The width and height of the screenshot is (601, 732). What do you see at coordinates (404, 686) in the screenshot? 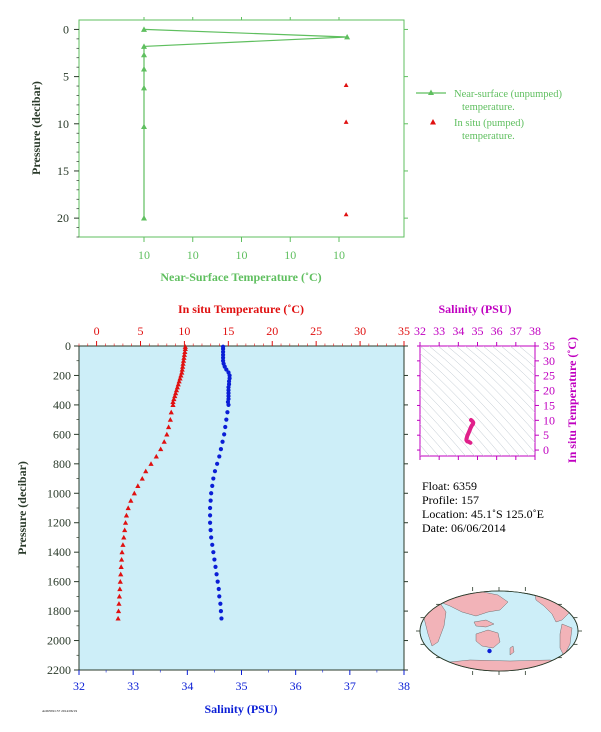
I see `sal-axis-tick-label: 38` at bounding box center [404, 686].